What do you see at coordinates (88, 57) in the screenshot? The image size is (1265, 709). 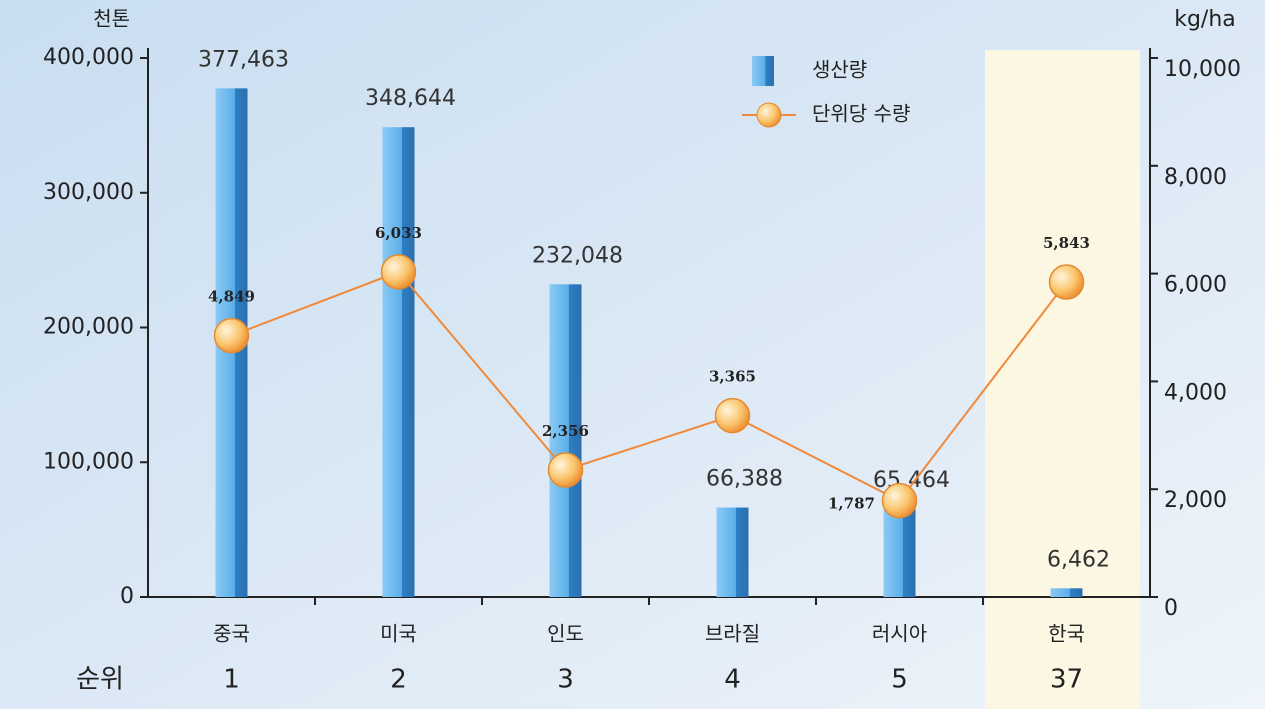 I see `y-tick-label: 400,000` at bounding box center [88, 57].